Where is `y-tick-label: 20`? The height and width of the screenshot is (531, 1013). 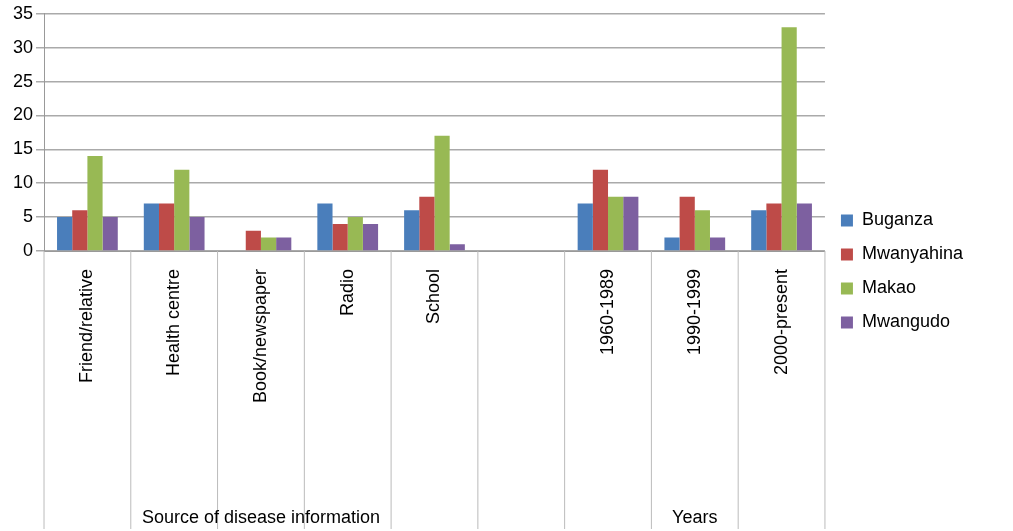
y-tick-label: 20 is located at coordinates (23, 114).